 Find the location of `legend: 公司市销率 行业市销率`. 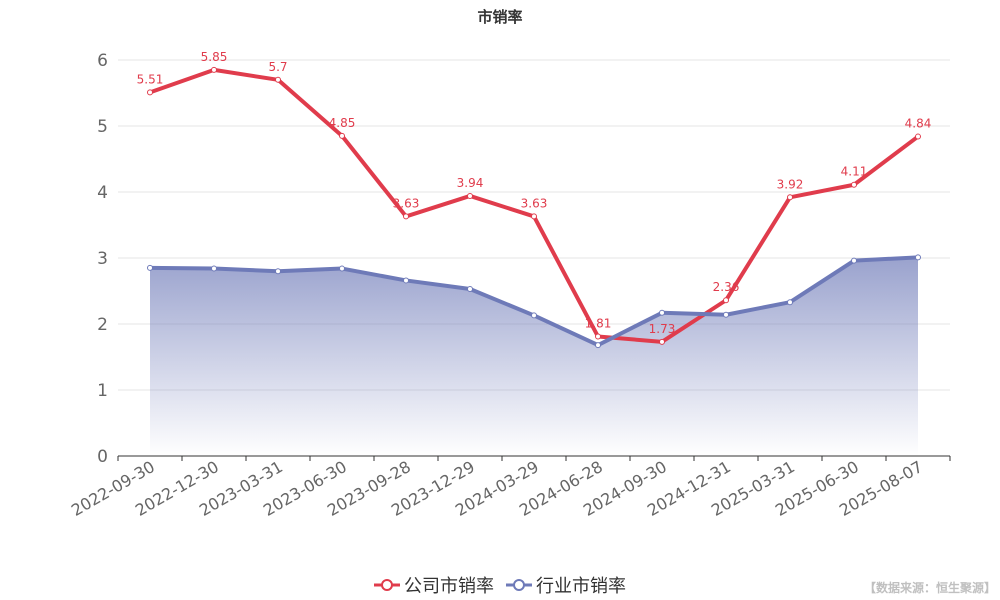

legend: 公司市销率 行业市销率 is located at coordinates (500, 585).